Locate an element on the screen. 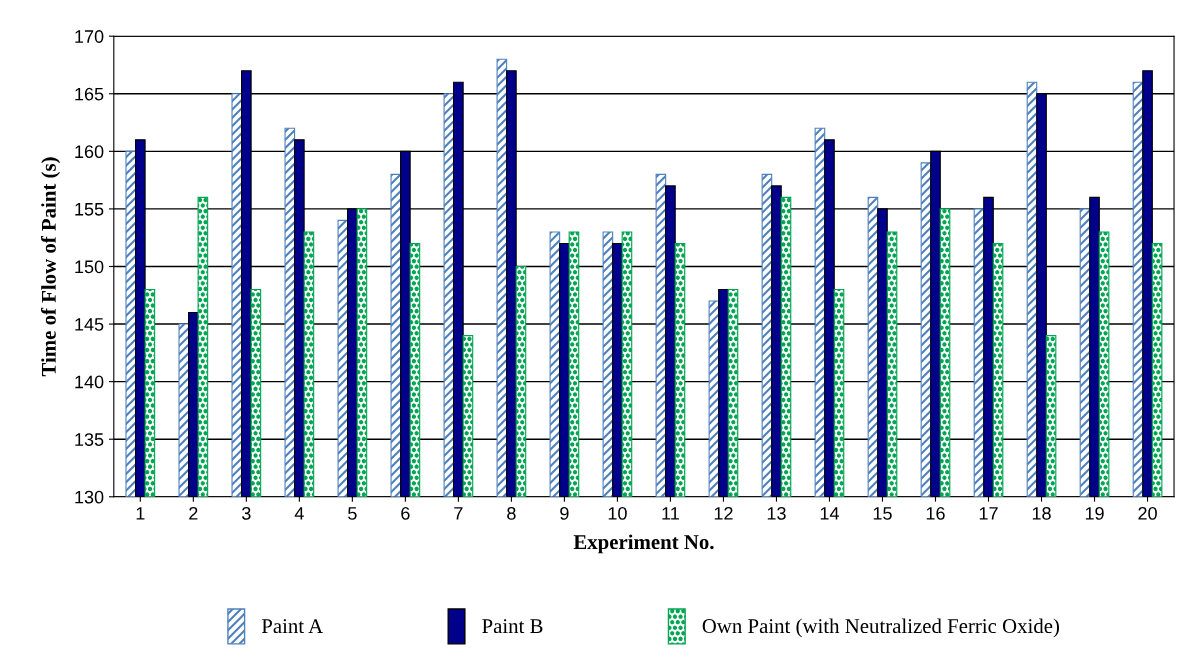 The image size is (1198, 658). y-tick-label: 140 is located at coordinates (89, 382).